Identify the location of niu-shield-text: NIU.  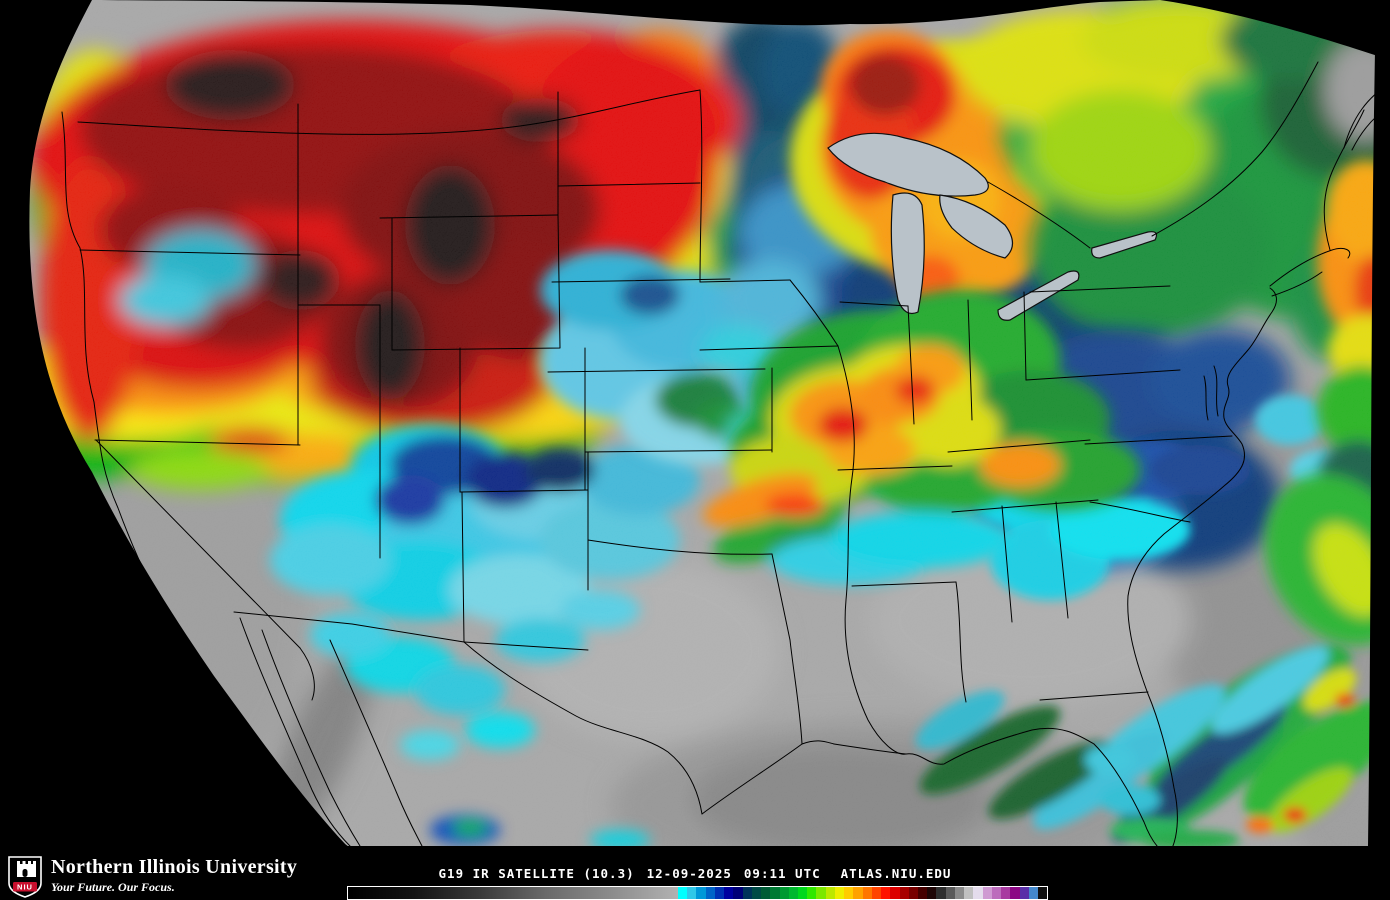
(25, 887).